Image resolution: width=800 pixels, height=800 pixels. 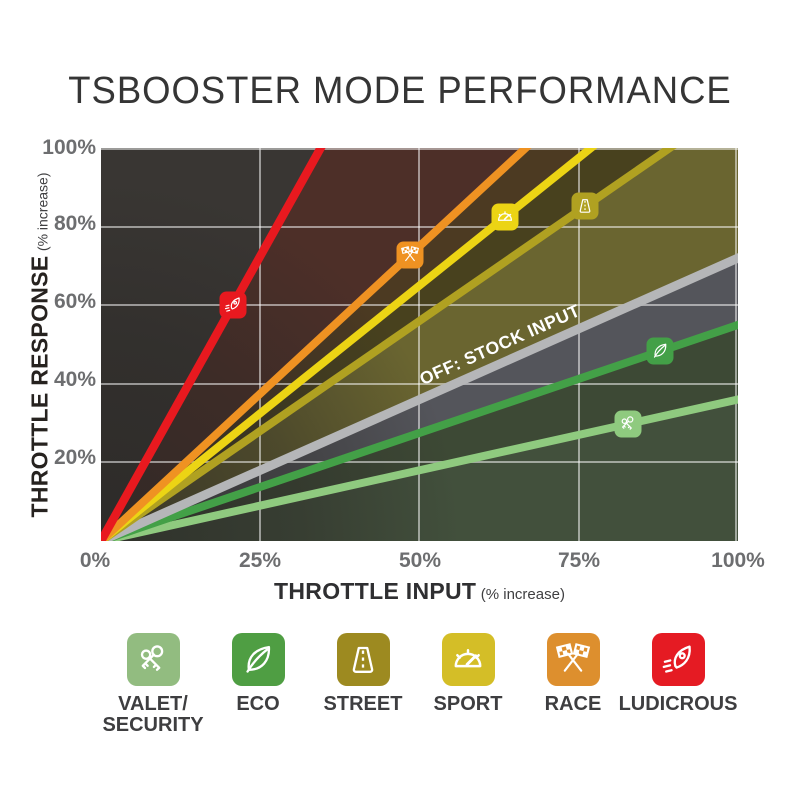 What do you see at coordinates (74, 457) in the screenshot?
I see `y-tick-20: 20%` at bounding box center [74, 457].